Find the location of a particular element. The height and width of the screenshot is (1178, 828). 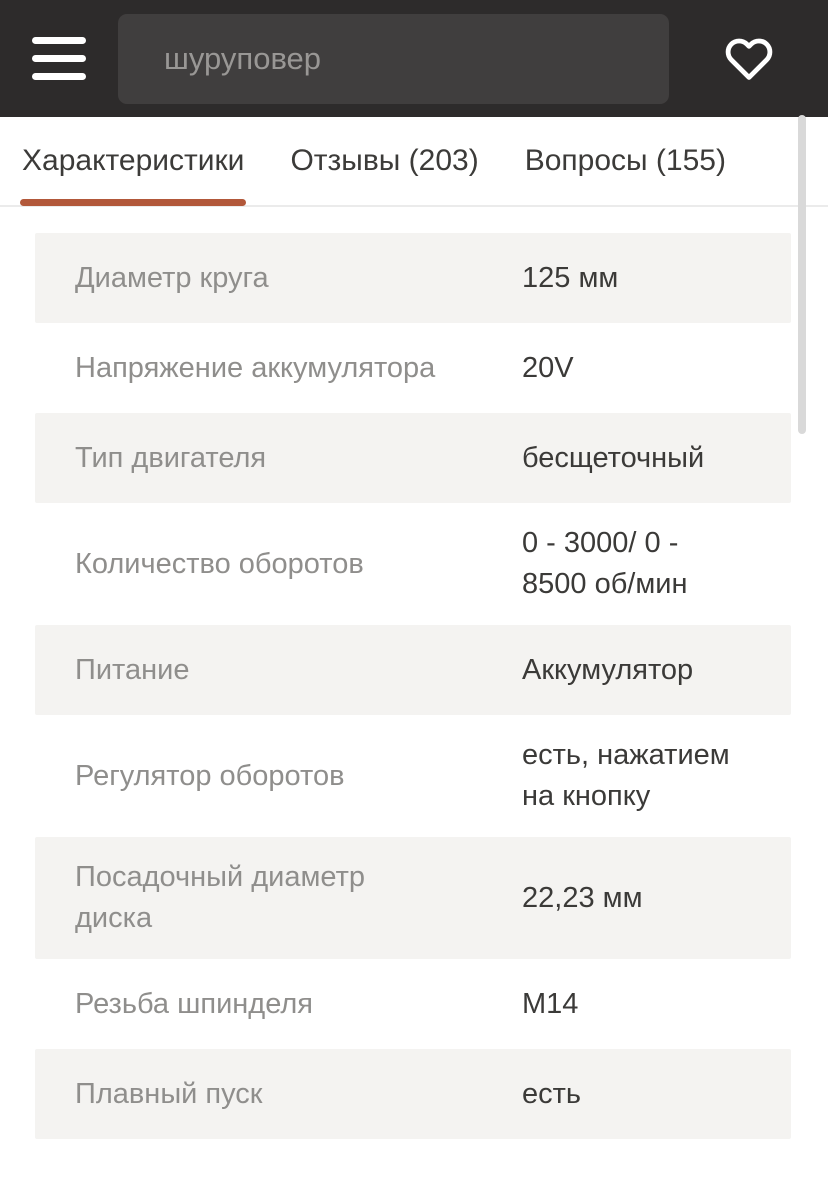

spec-row: Питание Аккумулятор is located at coordinates (413, 670).